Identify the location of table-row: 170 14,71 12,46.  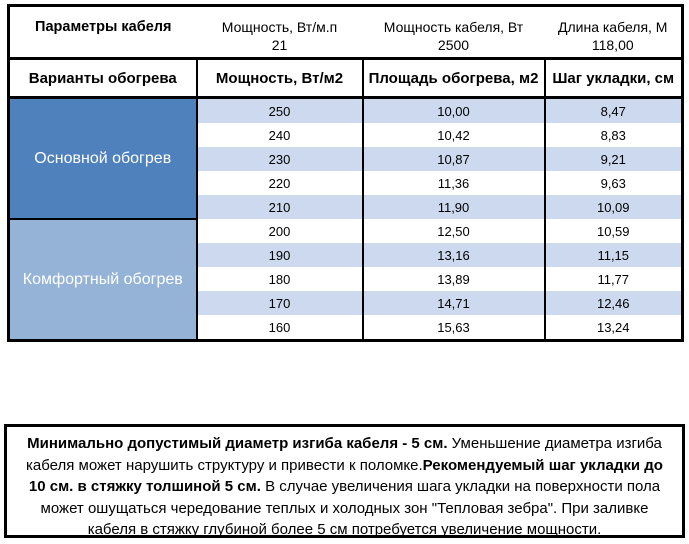
(346, 303).